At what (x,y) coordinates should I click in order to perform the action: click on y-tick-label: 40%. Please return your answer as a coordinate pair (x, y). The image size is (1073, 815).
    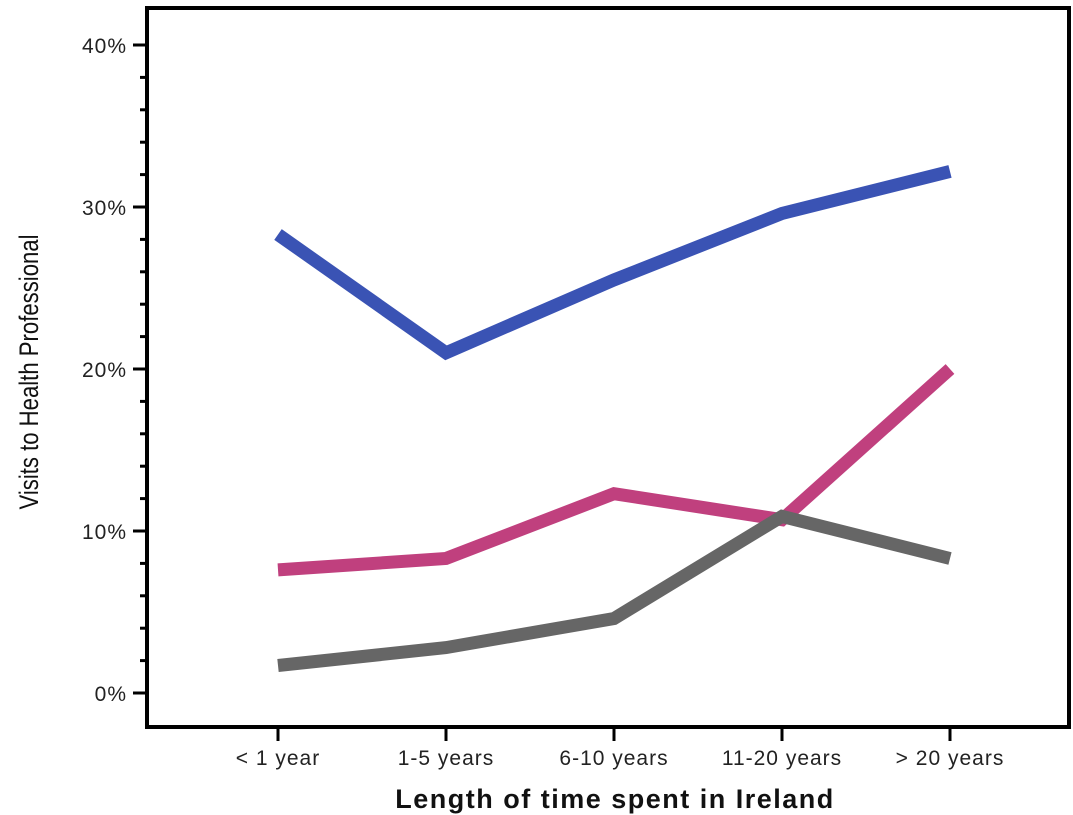
    Looking at the image, I should click on (104, 46).